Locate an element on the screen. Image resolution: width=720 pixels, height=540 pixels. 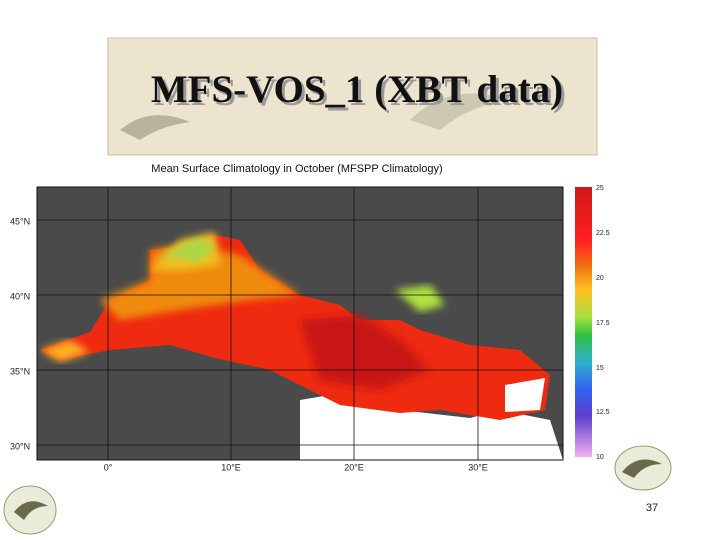
longitude-label: 20°E is located at coordinates (354, 467).